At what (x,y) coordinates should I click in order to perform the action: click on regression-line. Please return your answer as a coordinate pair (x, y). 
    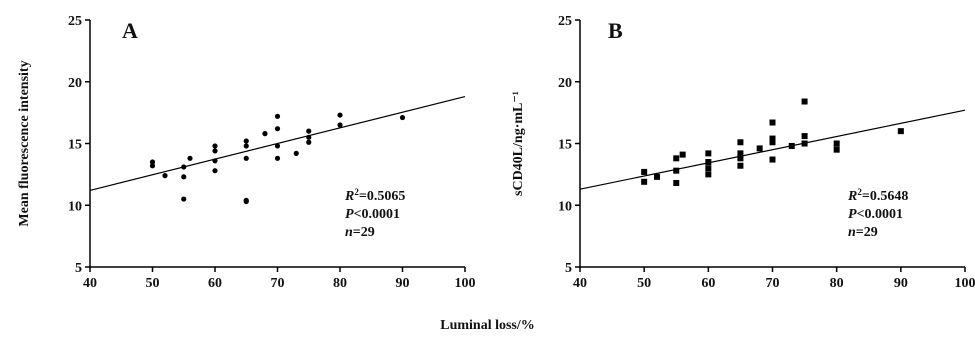
    Looking at the image, I should click on (772, 149).